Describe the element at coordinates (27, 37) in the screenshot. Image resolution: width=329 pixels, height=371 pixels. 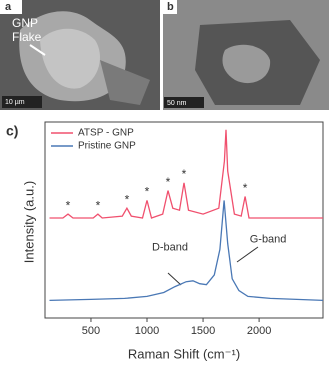
I see `image-annotation: Flake` at that location.